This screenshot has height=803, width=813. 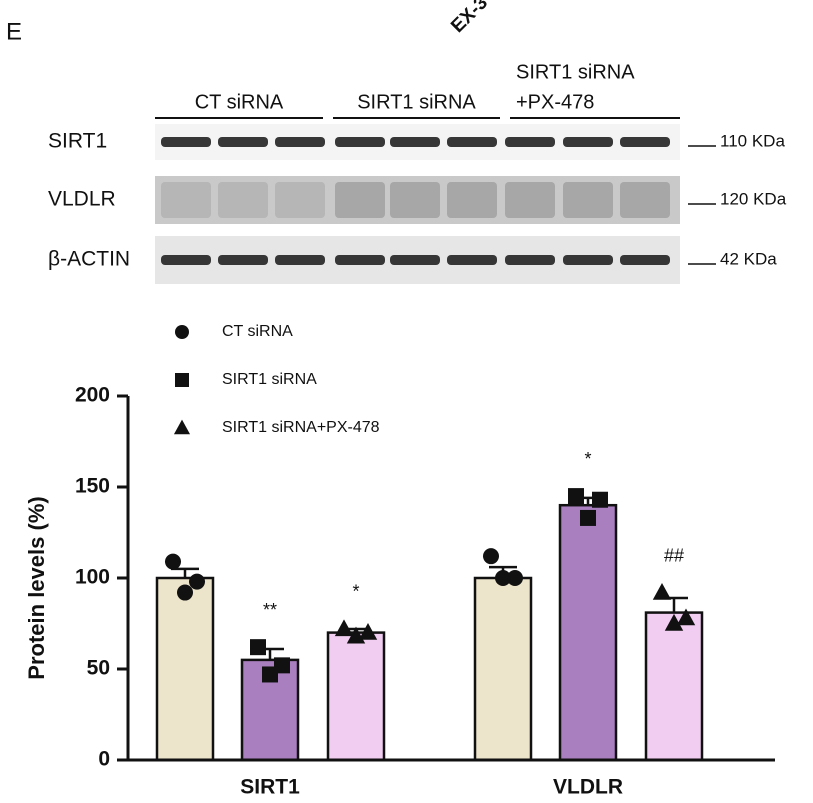 What do you see at coordinates (257, 331) in the screenshot?
I see `legend-label: CT siRNA` at bounding box center [257, 331].